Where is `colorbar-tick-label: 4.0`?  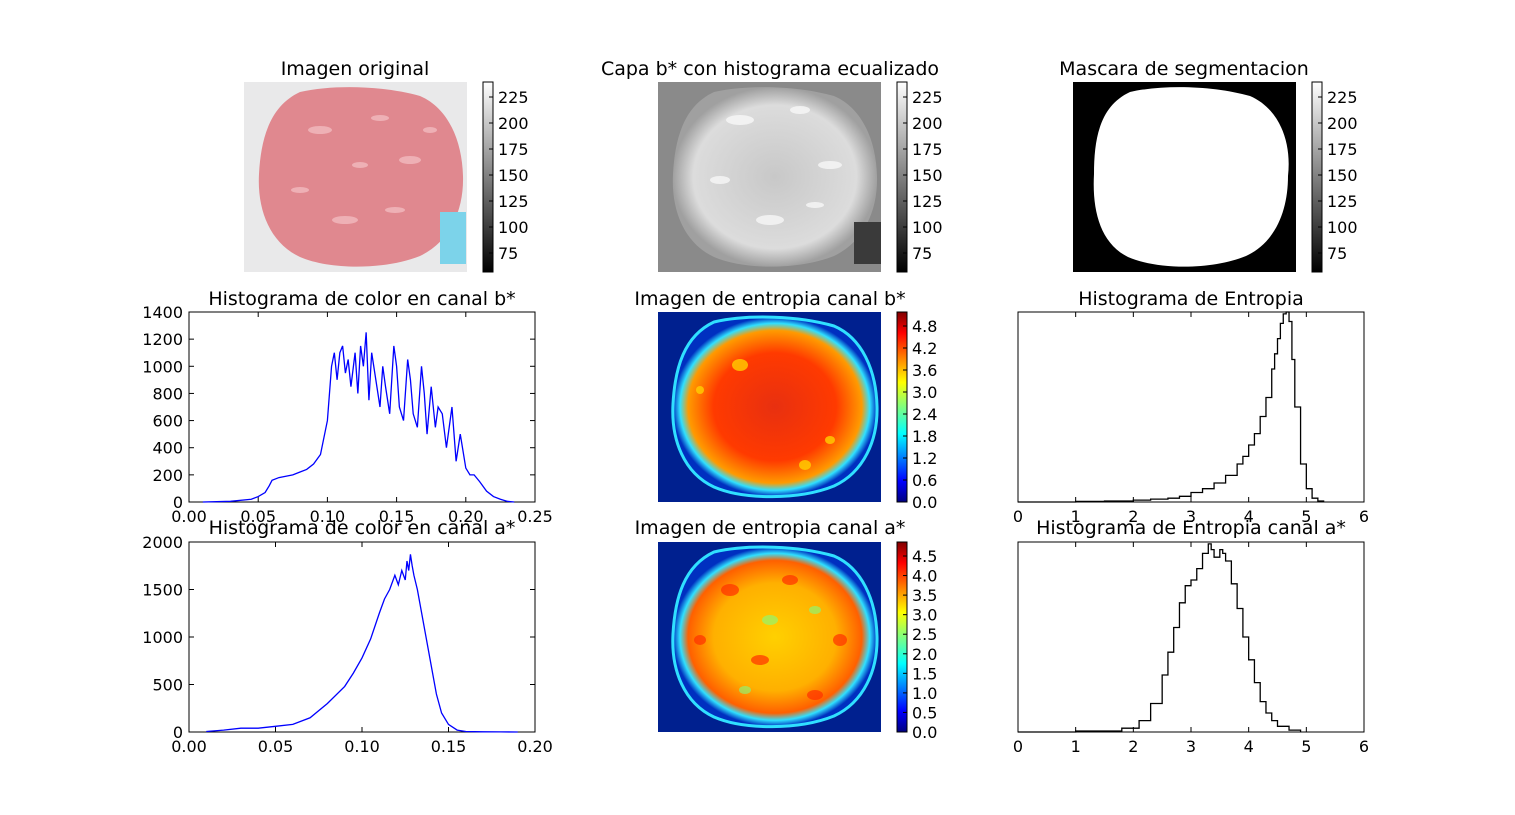
colorbar-tick-label: 4.0 is located at coordinates (924, 576).